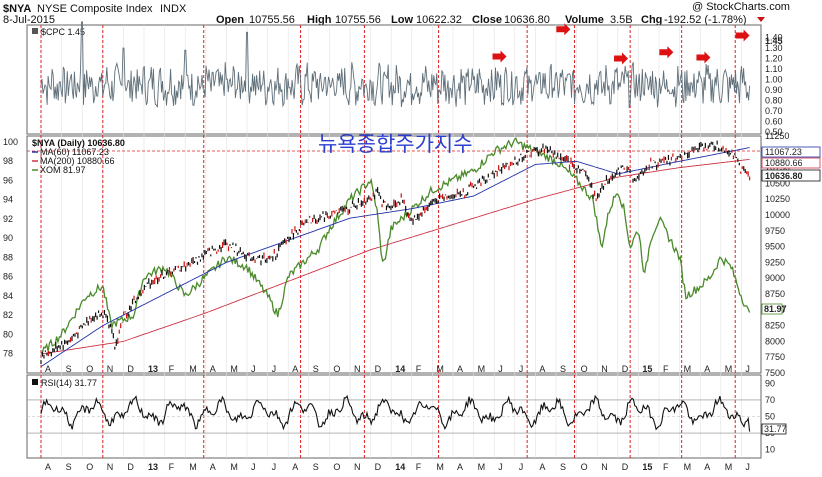 The width and height of the screenshot is (822, 477). Describe the element at coordinates (791, 163) in the screenshot. I see `ma200-value-box` at that location.